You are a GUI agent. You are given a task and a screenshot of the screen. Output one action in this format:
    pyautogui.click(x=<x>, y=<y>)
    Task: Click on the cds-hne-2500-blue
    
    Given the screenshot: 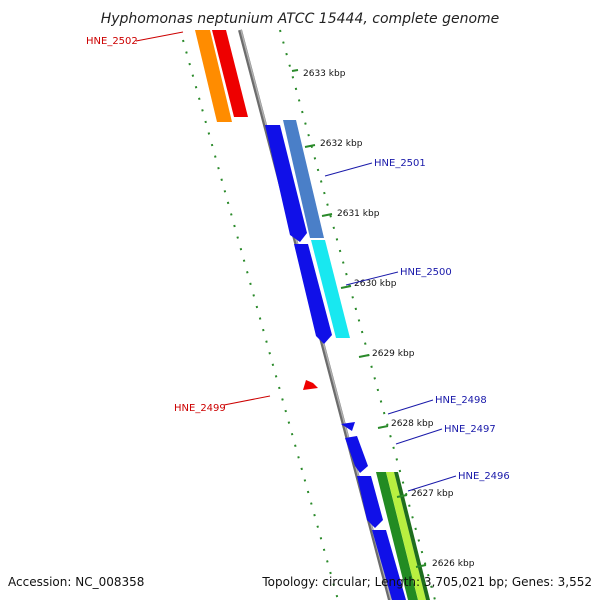 What is the action you would take?
    pyautogui.click(x=313, y=294)
    